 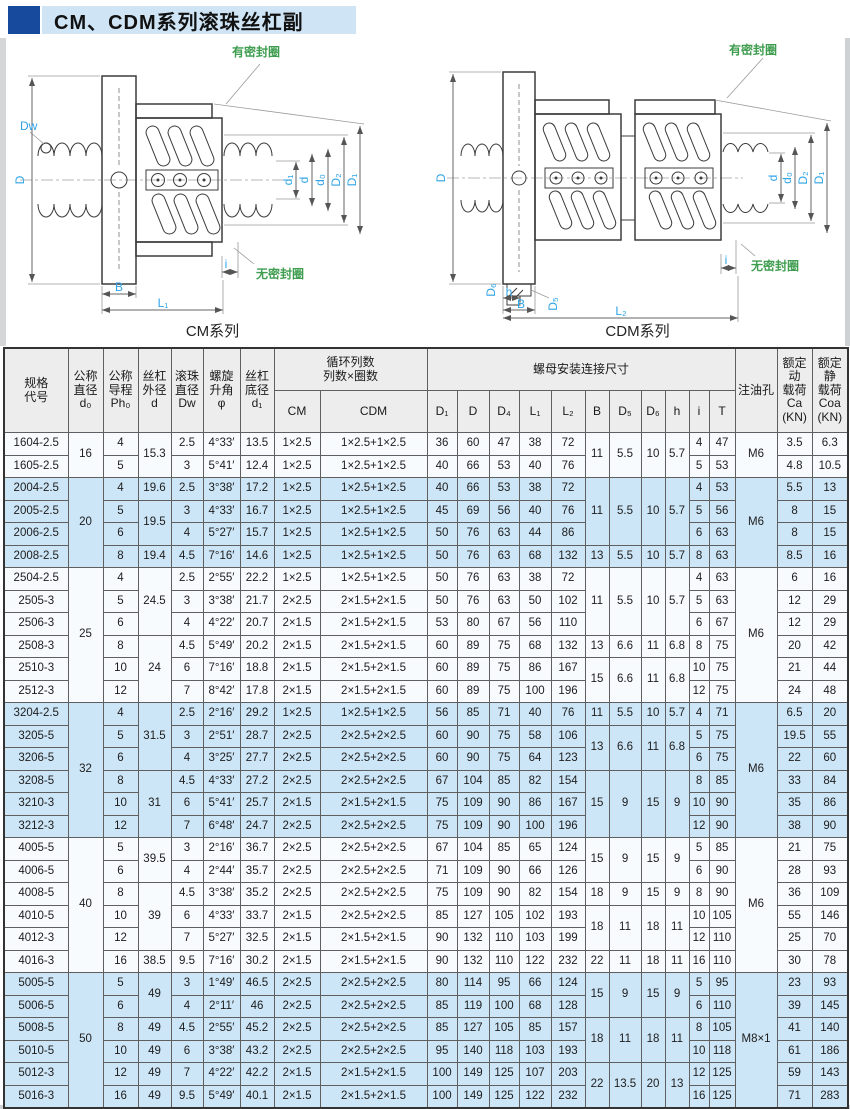 I want to click on col-header-d1: 丝杠 底径 d₁, so click(x=257, y=390).